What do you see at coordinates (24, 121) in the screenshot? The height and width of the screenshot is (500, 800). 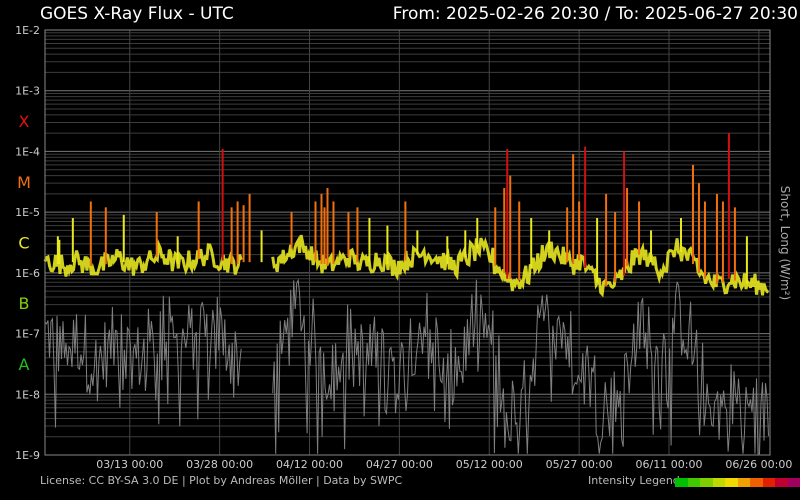 I see `flare-class-X: X` at bounding box center [24, 121].